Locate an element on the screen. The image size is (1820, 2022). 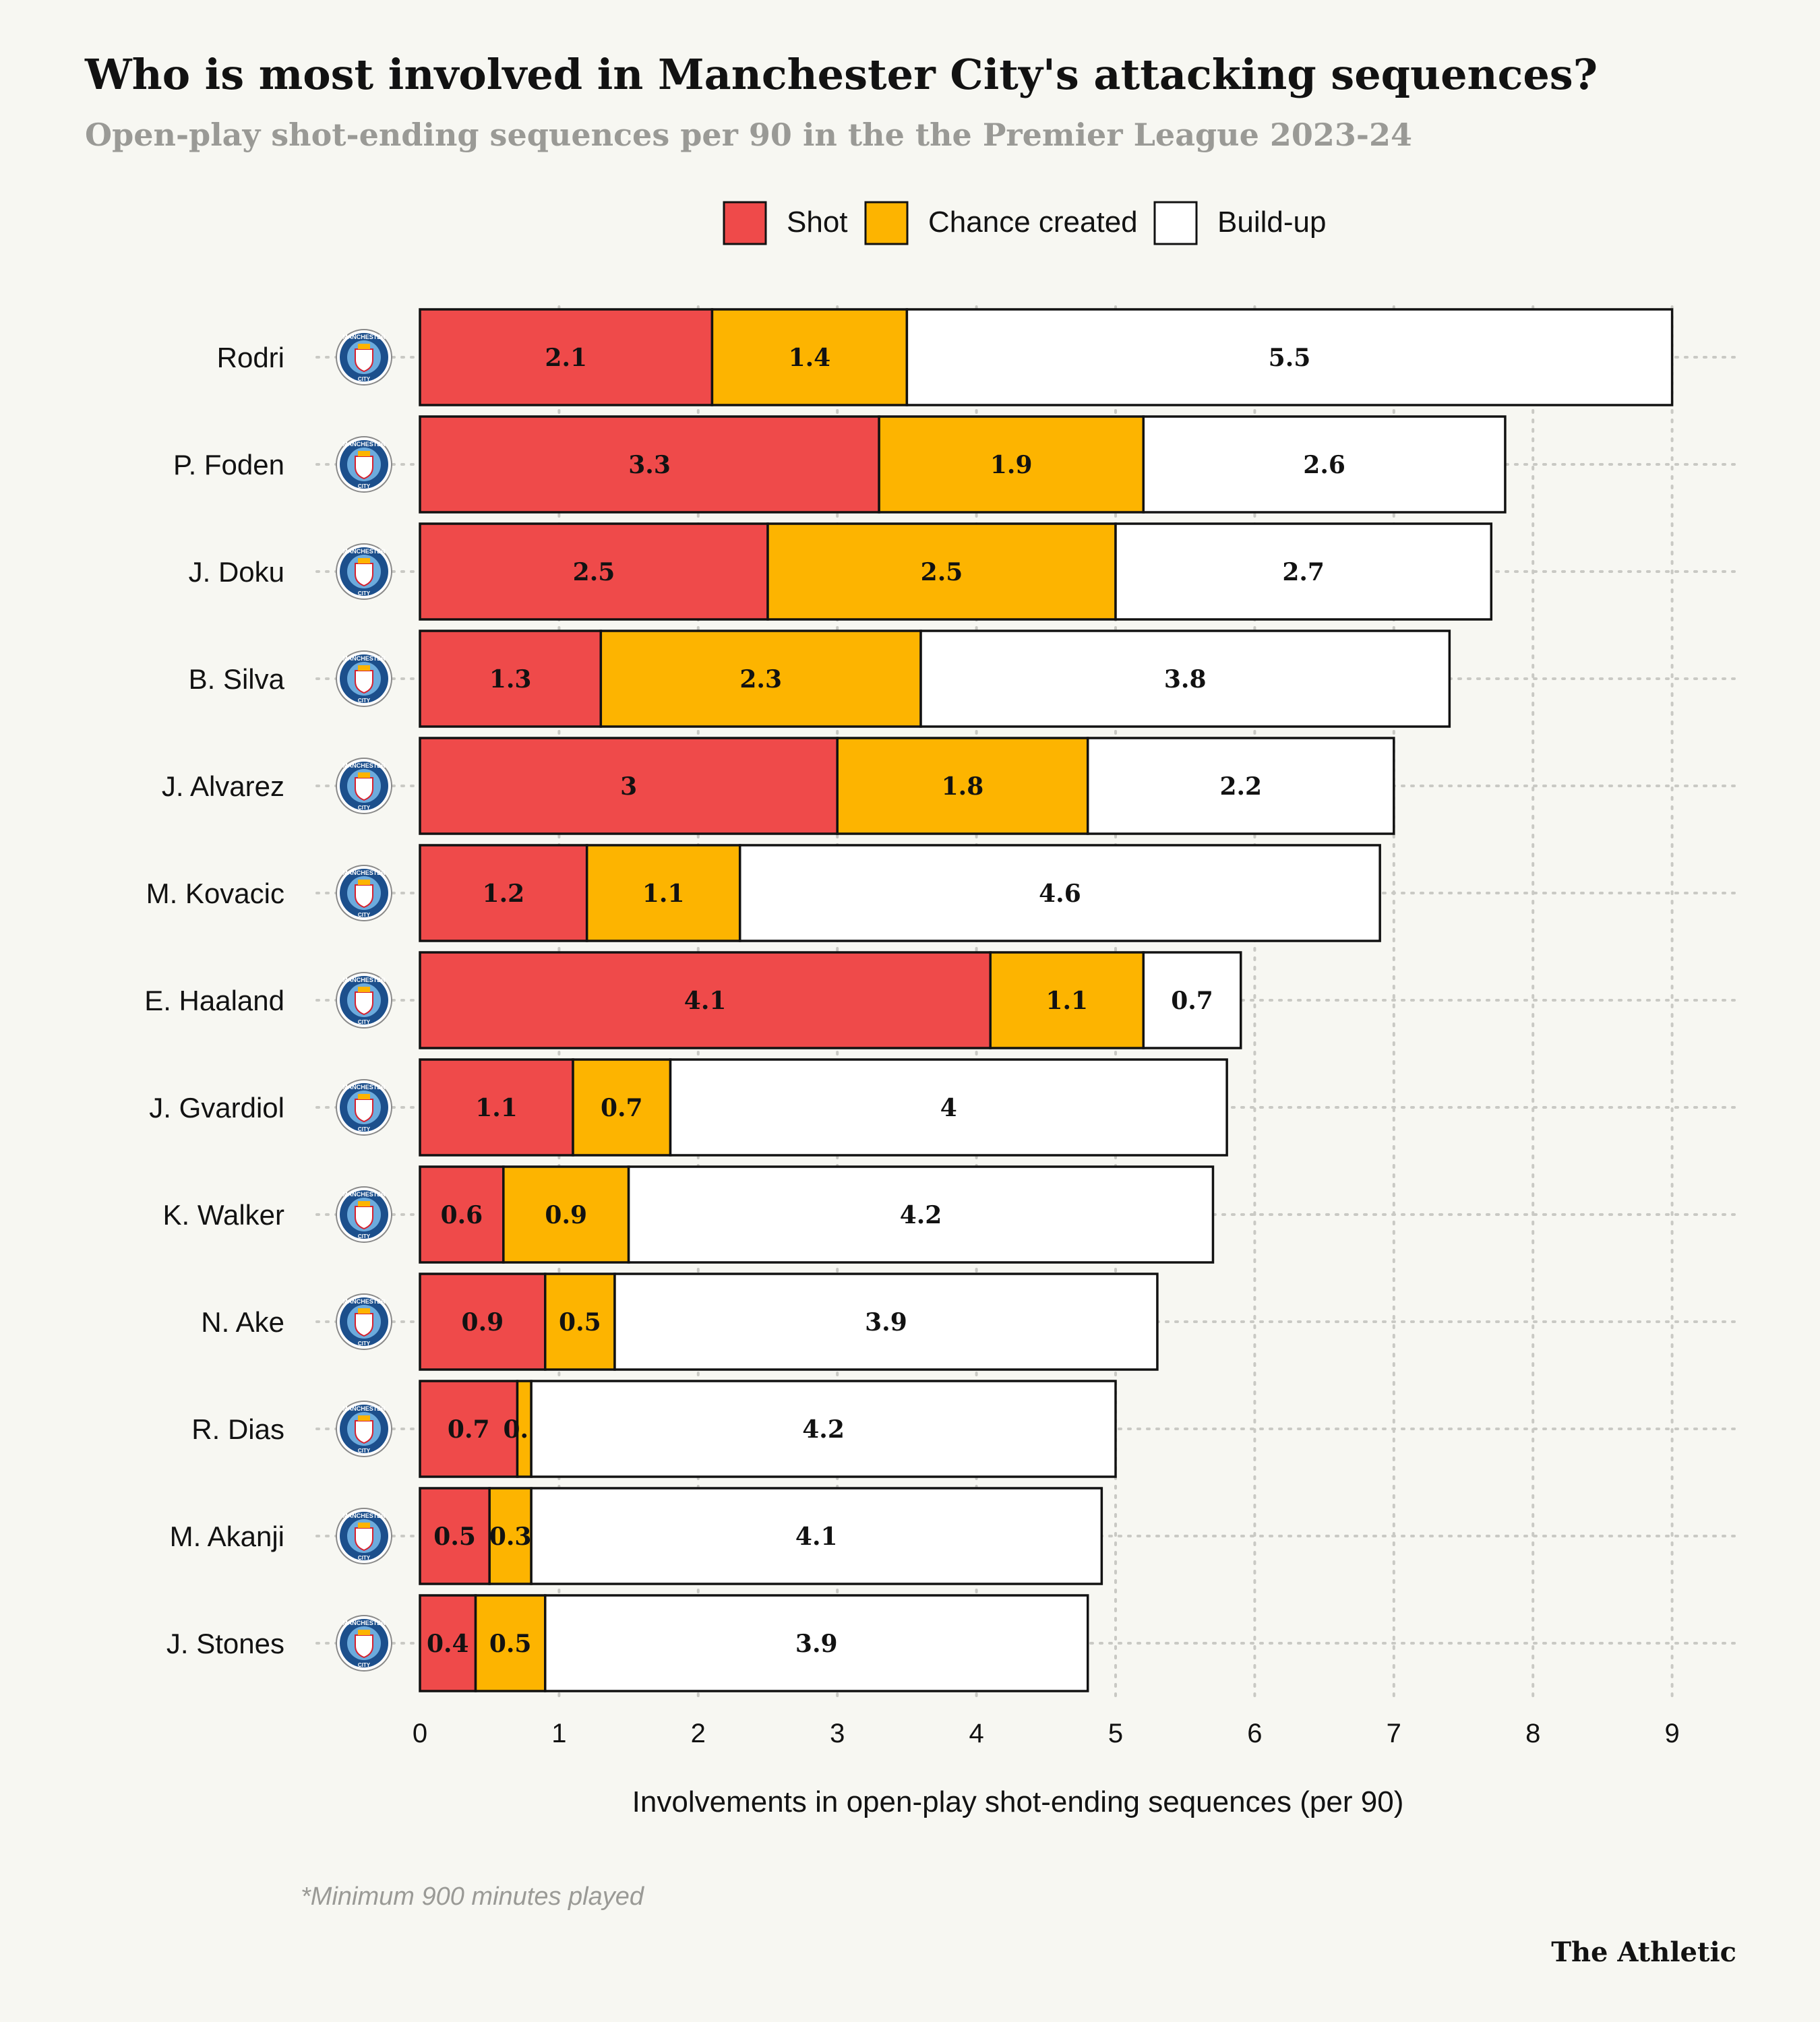
x-tick-label: 0 is located at coordinates (420, 1734).